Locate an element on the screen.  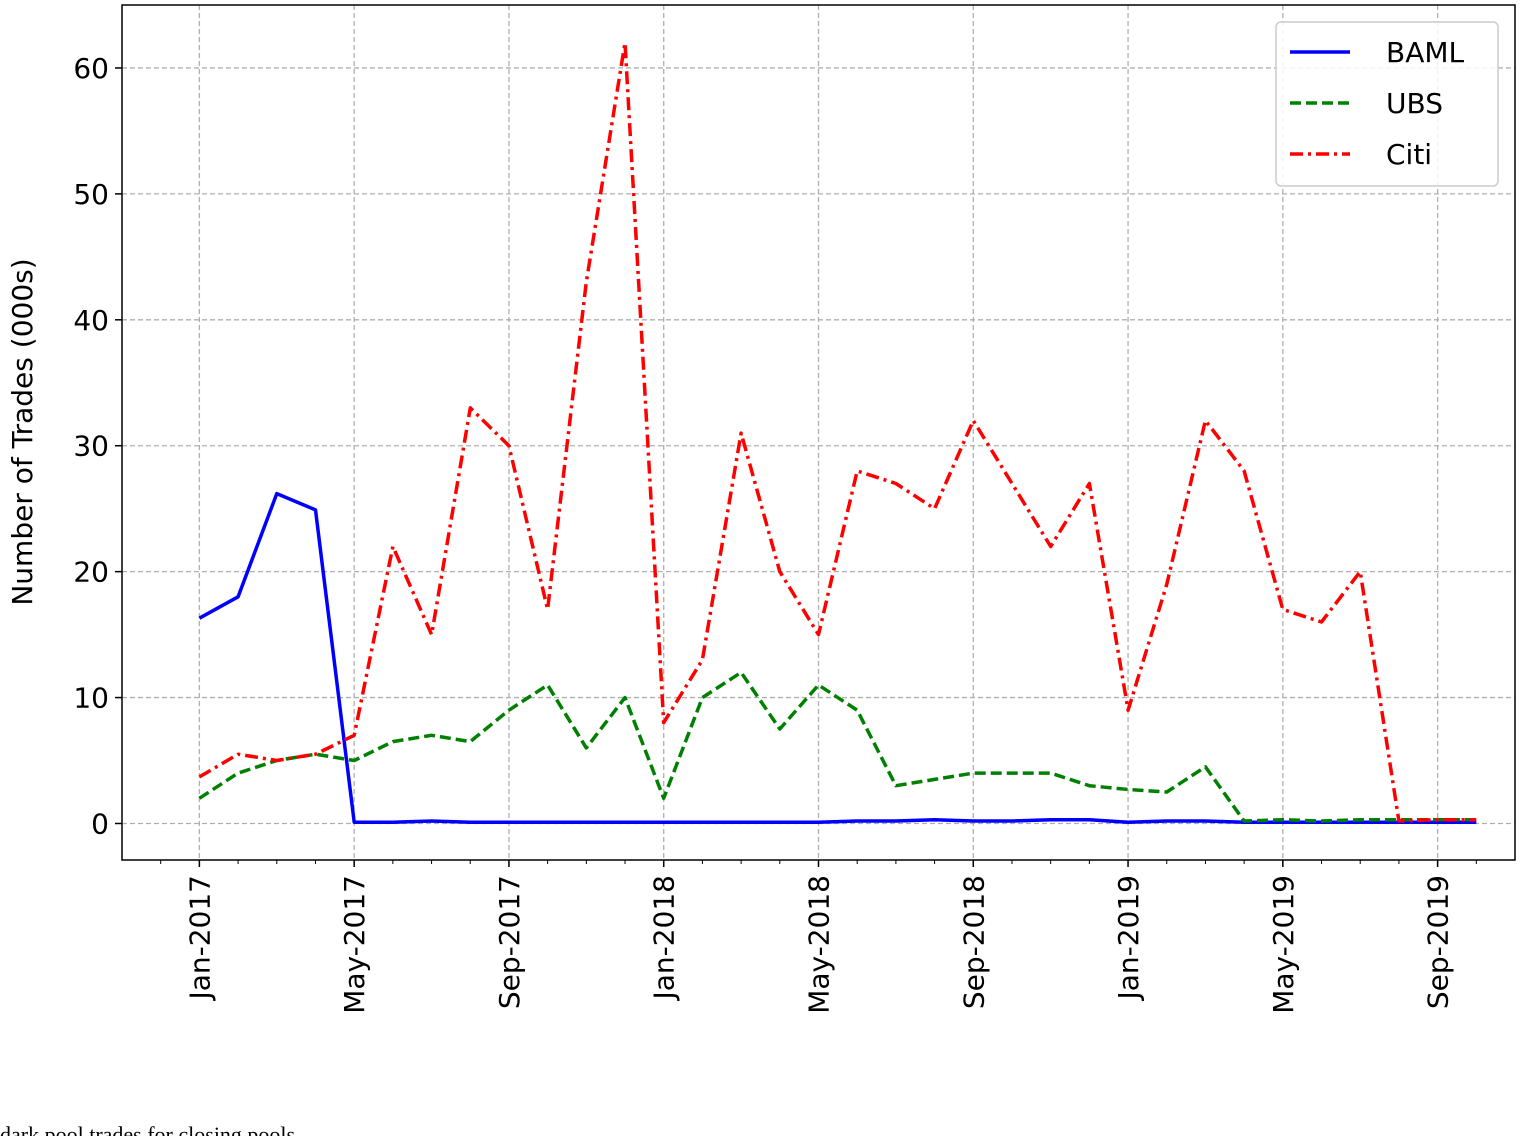
caption: dark pool trades for closing pools is located at coordinates (147, 1129).